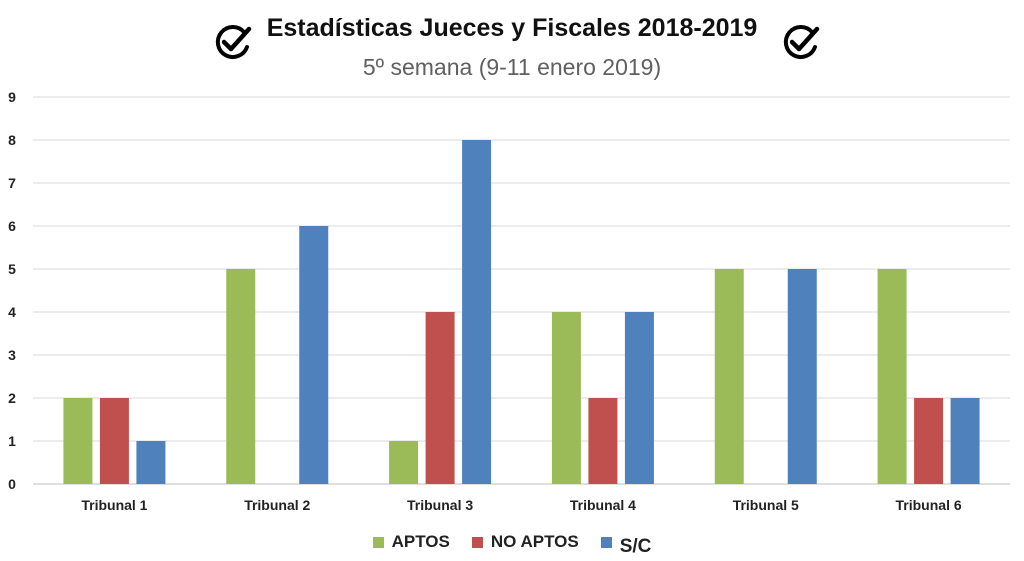 The height and width of the screenshot is (561, 1024). What do you see at coordinates (12, 140) in the screenshot?
I see `y-tick-label: 8` at bounding box center [12, 140].